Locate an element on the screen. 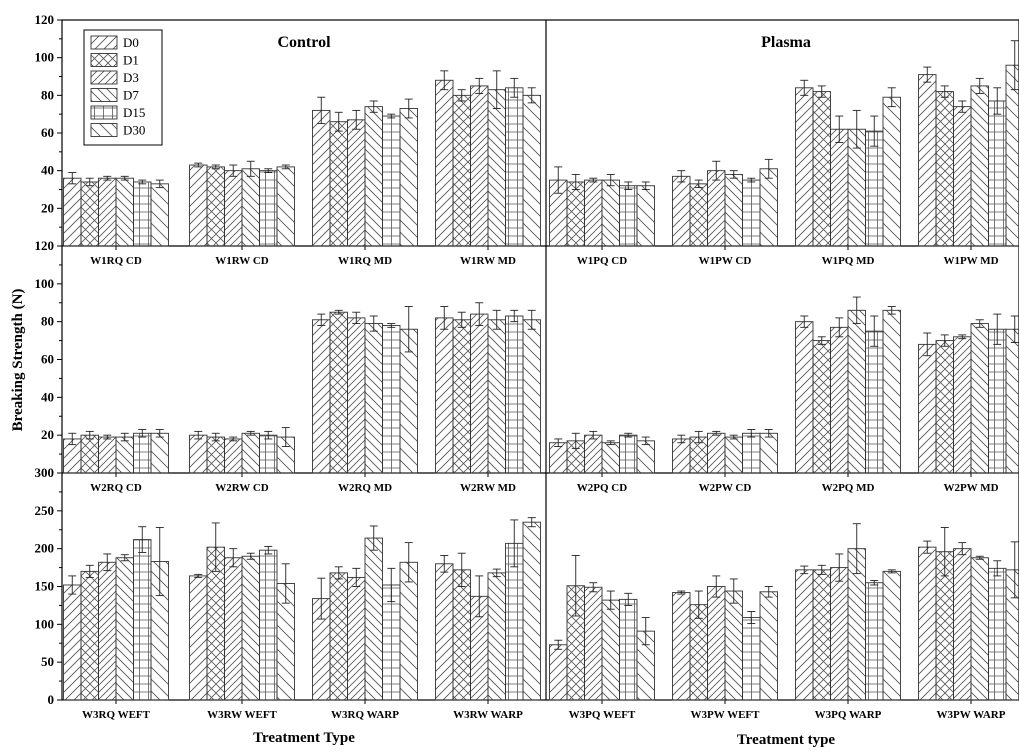 This screenshot has width=1019, height=752. category-label: W3RQ WARP is located at coordinates (365, 715).